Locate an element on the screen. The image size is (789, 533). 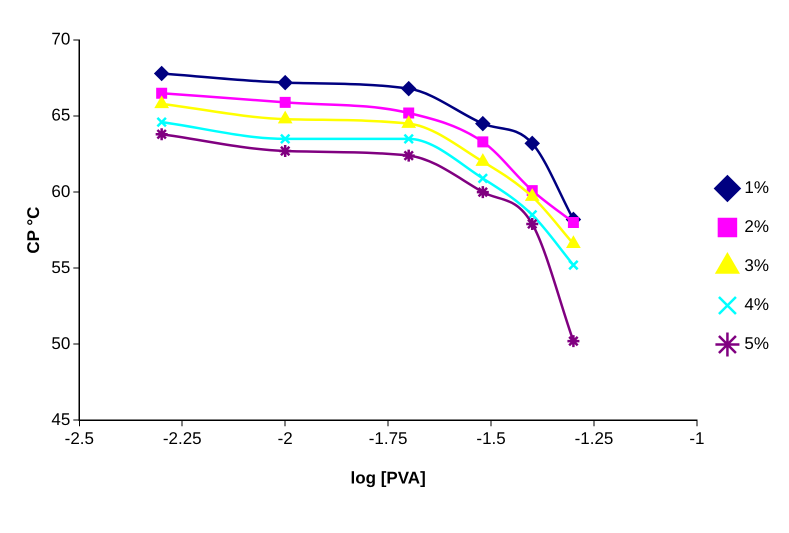
legend-label: 1% is located at coordinates (757, 188).